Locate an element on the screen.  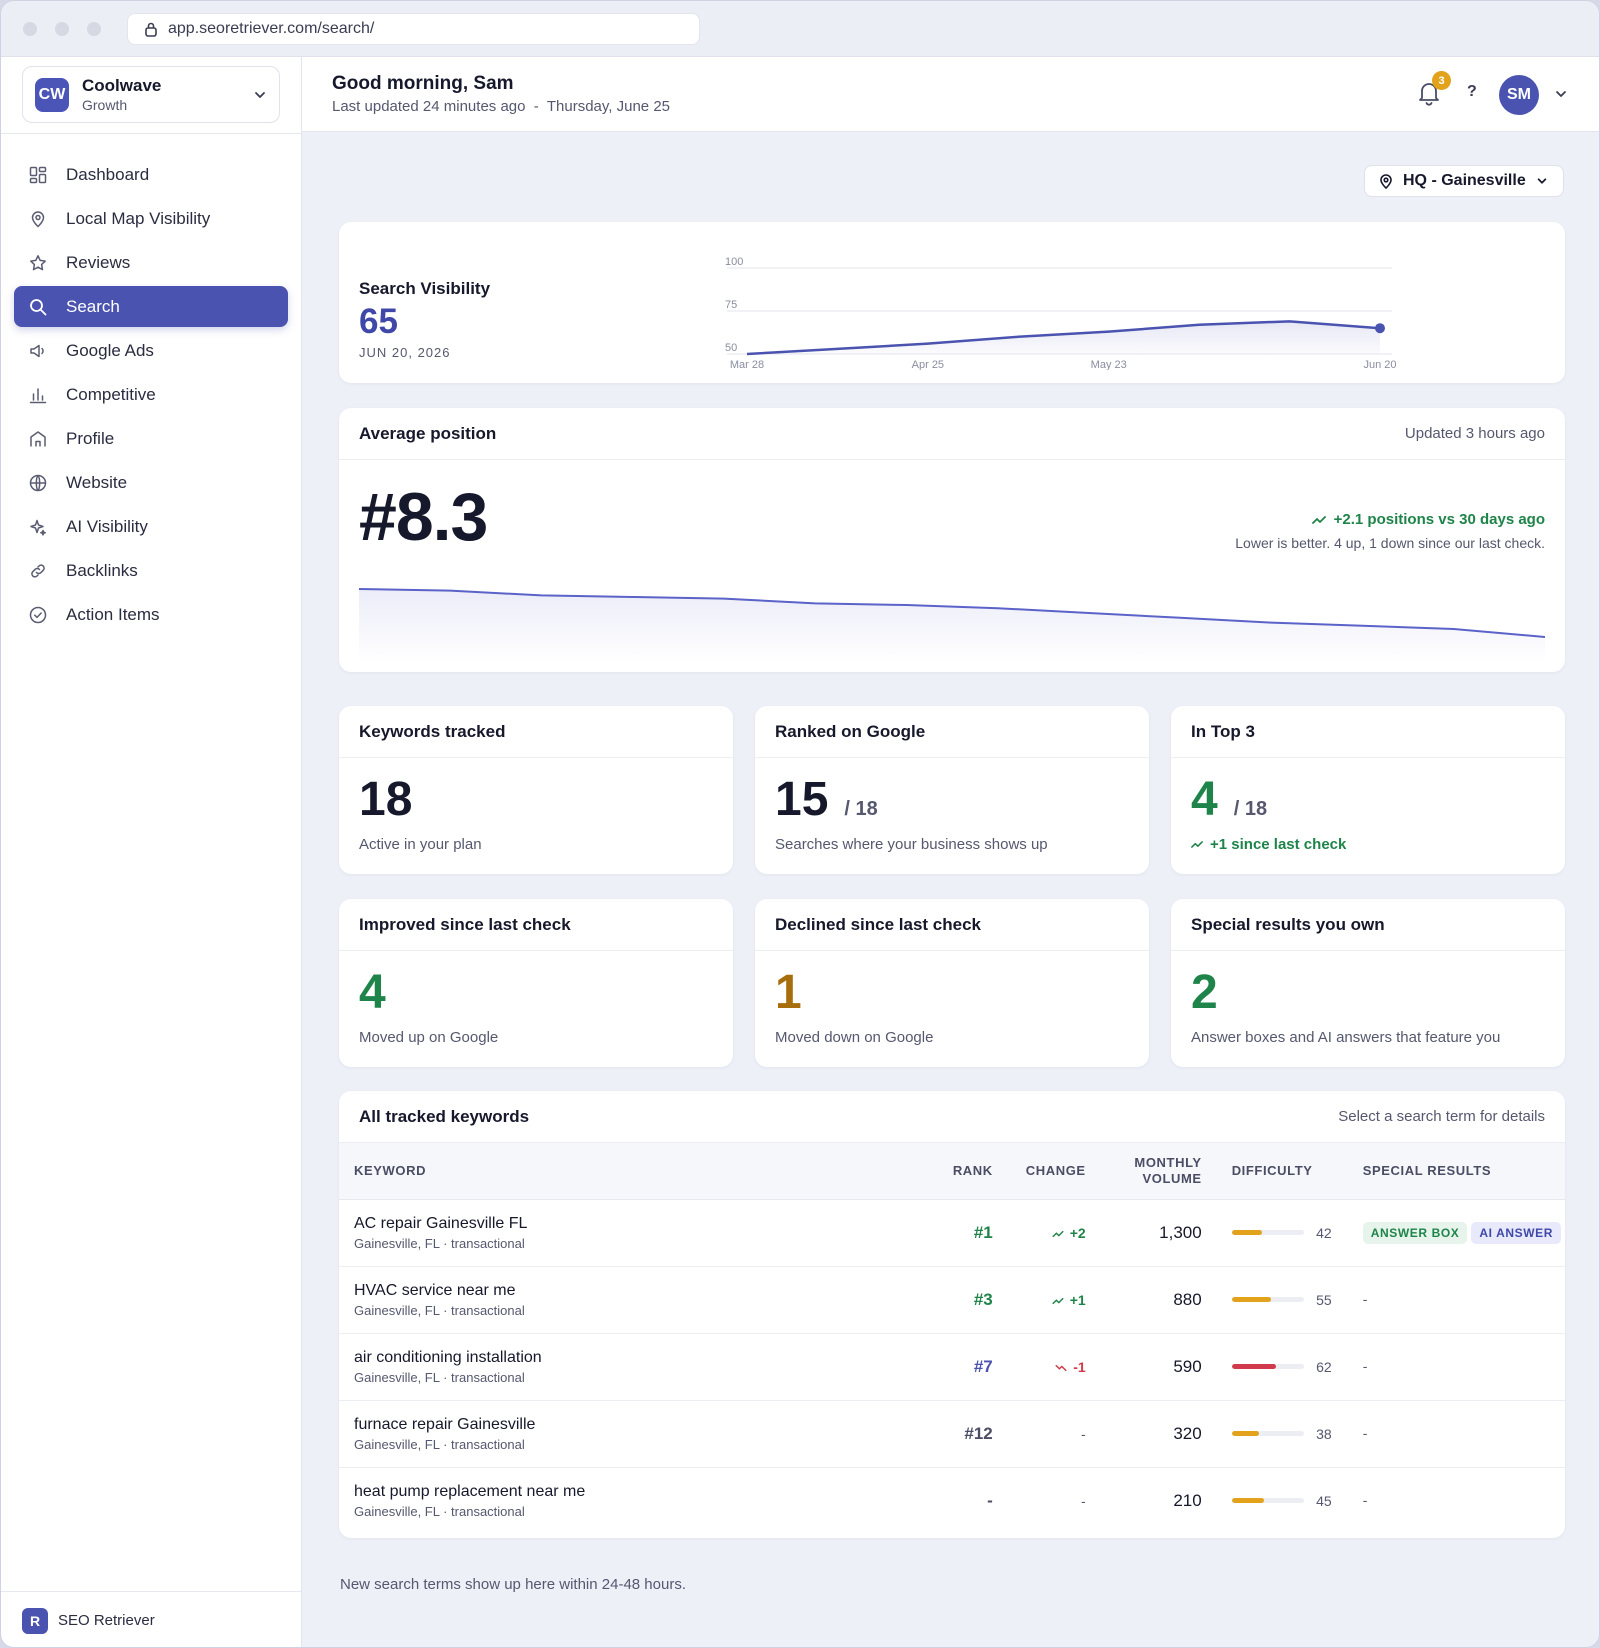
map-pin-icon is located at coordinates (38, 219).